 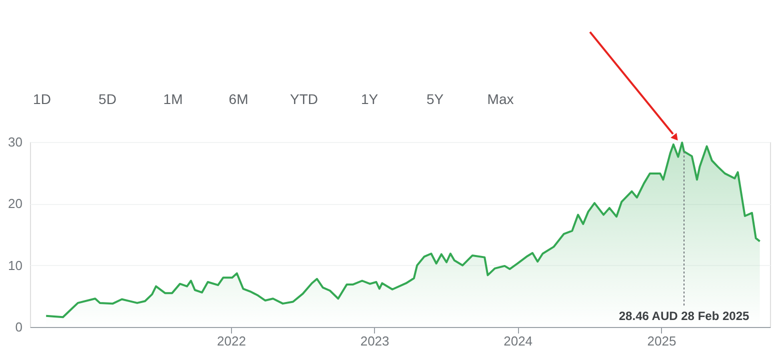 What do you see at coordinates (231, 341) in the screenshot?
I see `x-tick-label: 2022` at bounding box center [231, 341].